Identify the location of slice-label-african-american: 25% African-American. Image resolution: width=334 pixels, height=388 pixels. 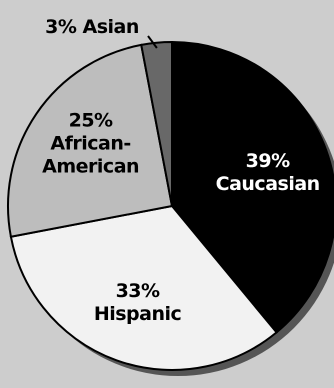
(90, 144).